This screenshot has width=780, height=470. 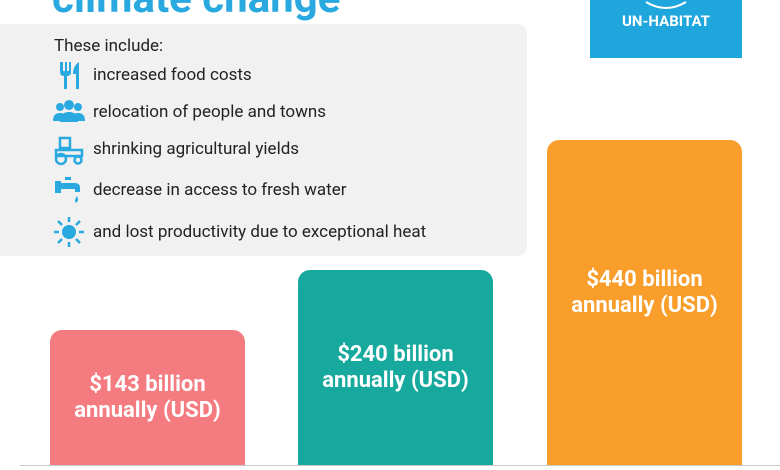 I want to click on bar-label: $440 billion annually (USD), so click(x=644, y=292).